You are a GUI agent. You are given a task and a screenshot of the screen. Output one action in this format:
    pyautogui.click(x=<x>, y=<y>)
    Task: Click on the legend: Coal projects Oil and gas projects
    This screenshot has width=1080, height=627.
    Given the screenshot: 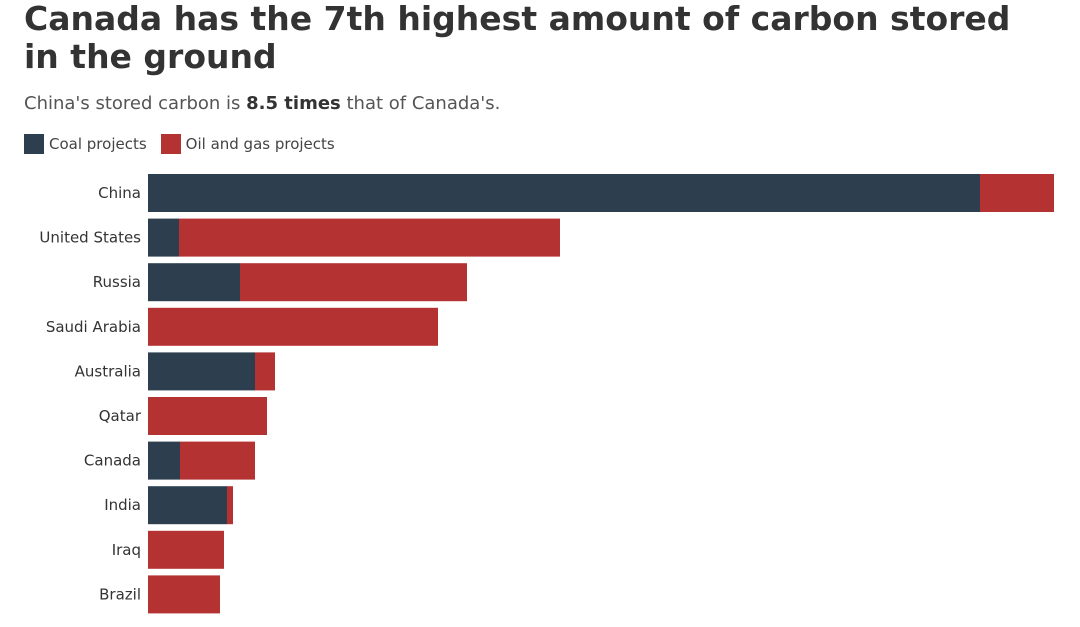 What is the action you would take?
    pyautogui.click(x=186, y=144)
    